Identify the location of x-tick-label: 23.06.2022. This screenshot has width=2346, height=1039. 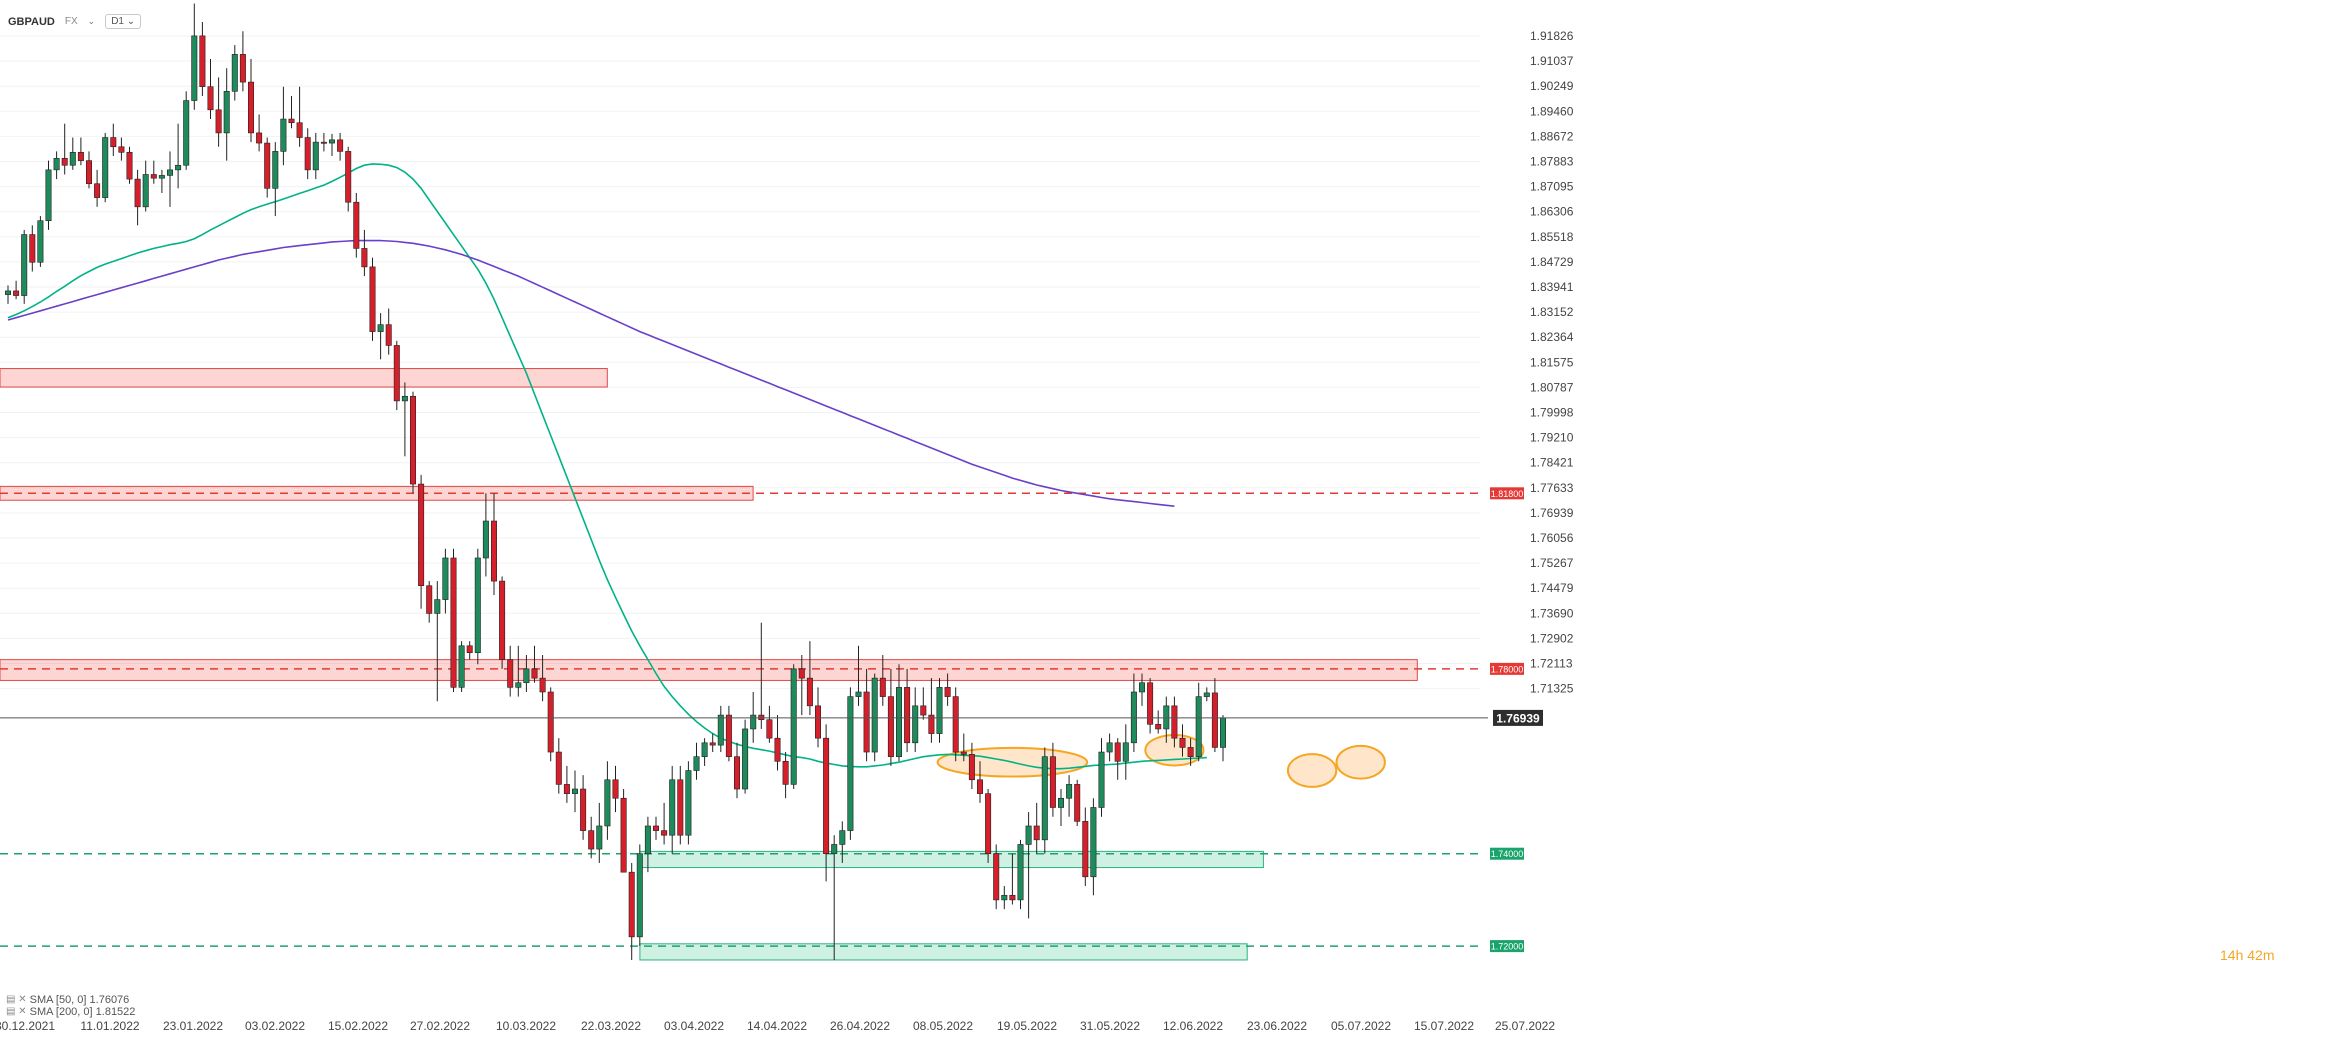
(1277, 1026).